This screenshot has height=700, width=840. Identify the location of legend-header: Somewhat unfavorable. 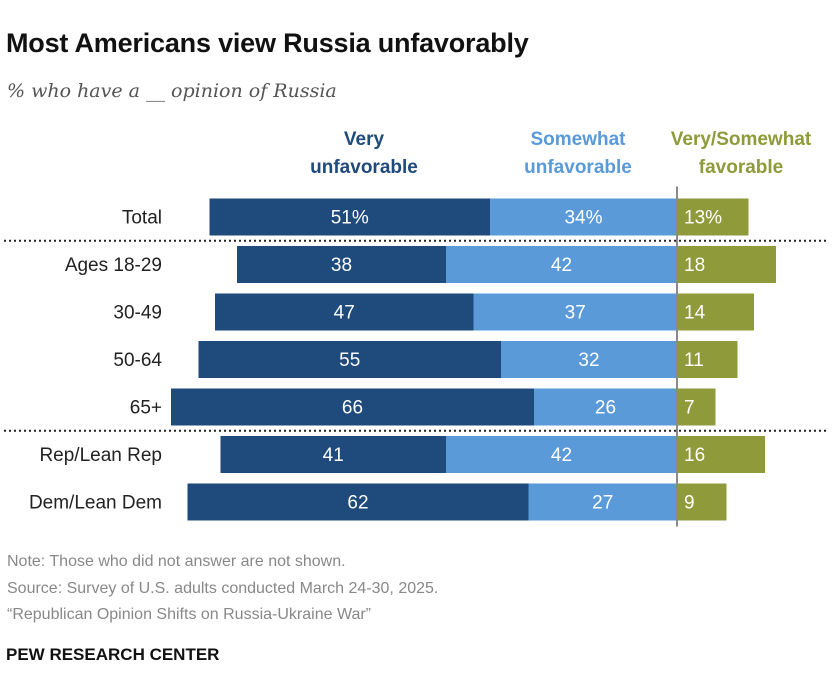
(578, 153).